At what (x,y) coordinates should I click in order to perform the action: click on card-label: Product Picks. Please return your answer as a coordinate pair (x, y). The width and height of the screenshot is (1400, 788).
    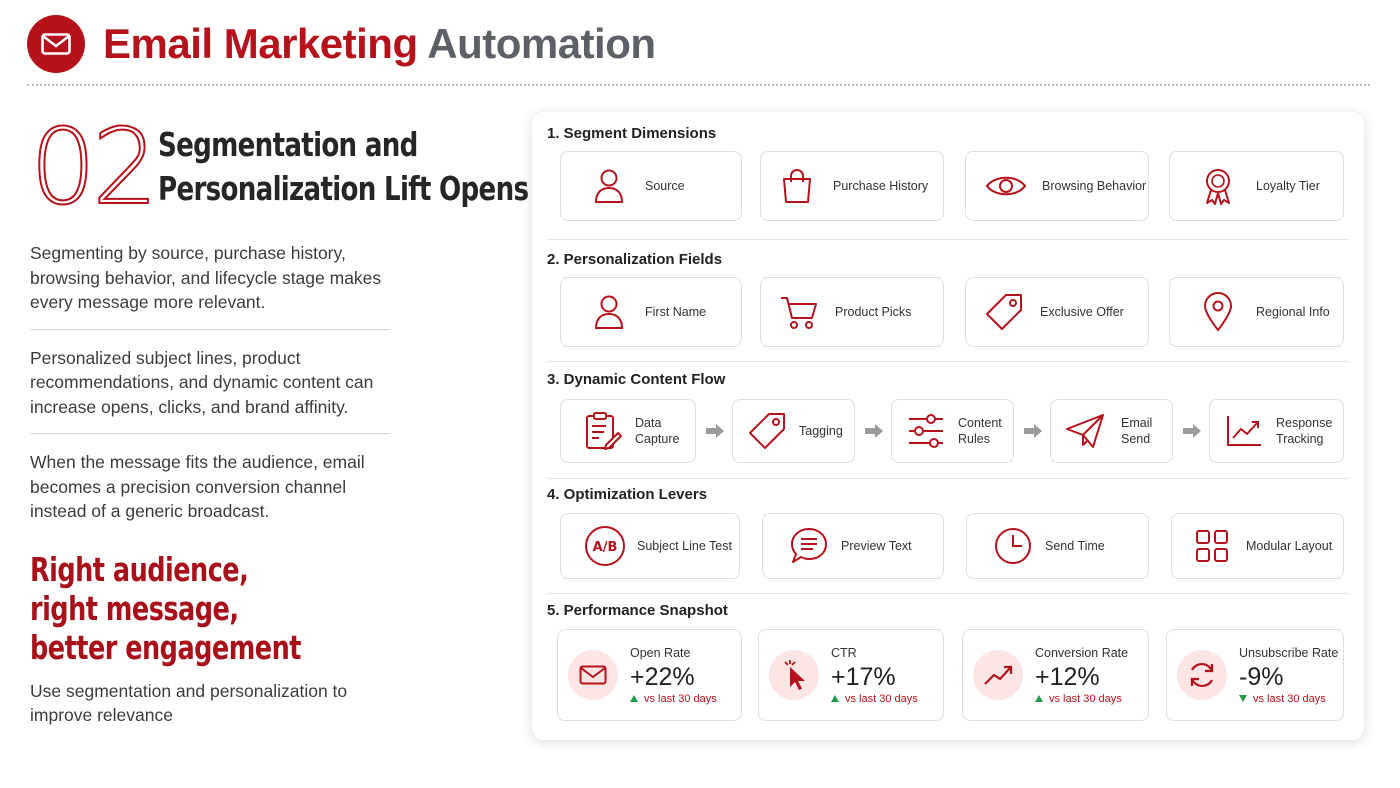
    Looking at the image, I should click on (873, 312).